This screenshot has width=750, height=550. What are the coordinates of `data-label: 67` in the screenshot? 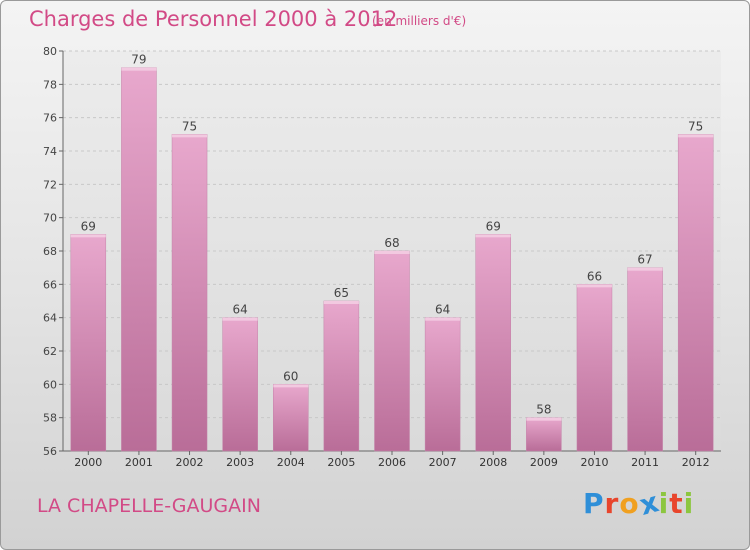 It's located at (644, 260).